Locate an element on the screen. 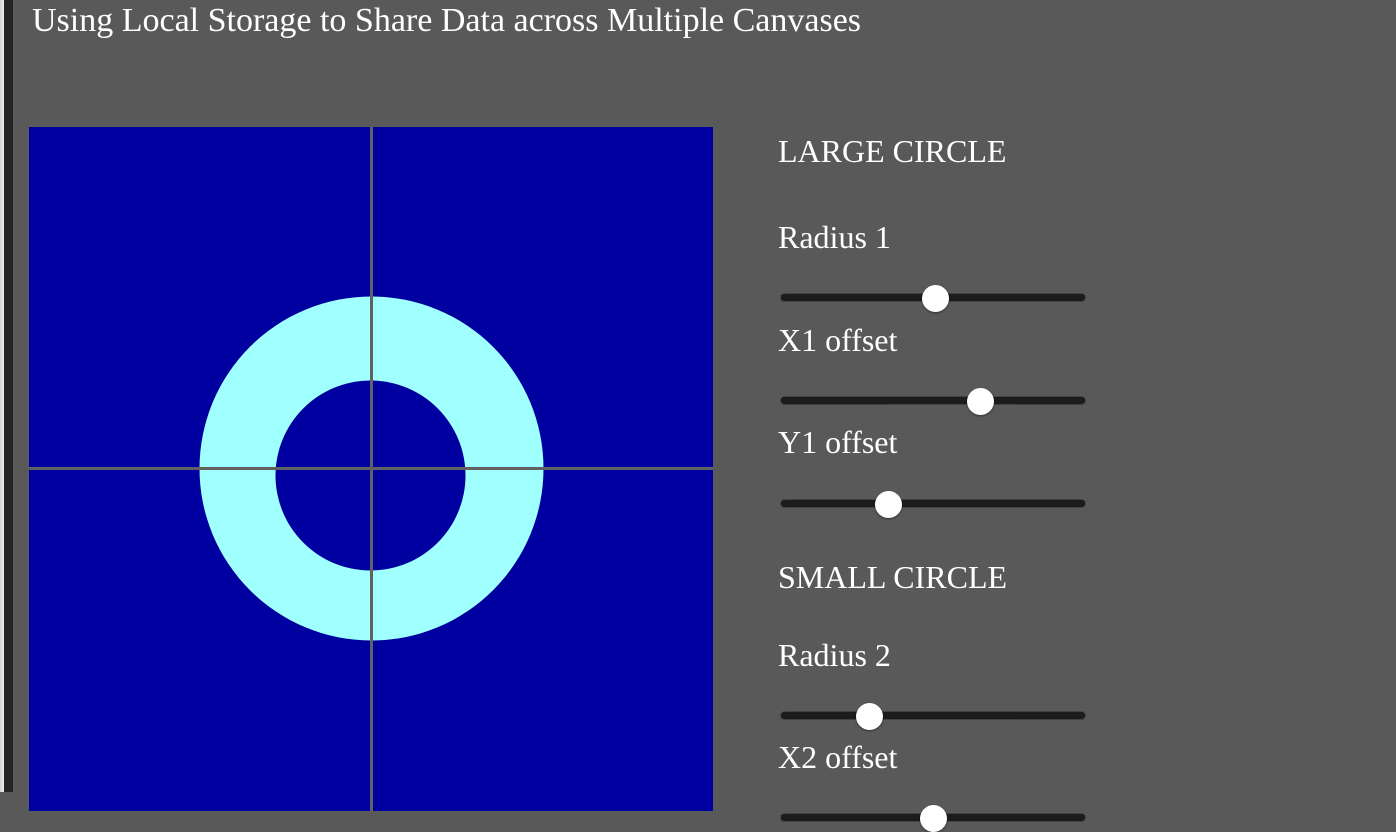 The width and height of the screenshot is (1396, 832). radius-1-slider is located at coordinates (933, 297).